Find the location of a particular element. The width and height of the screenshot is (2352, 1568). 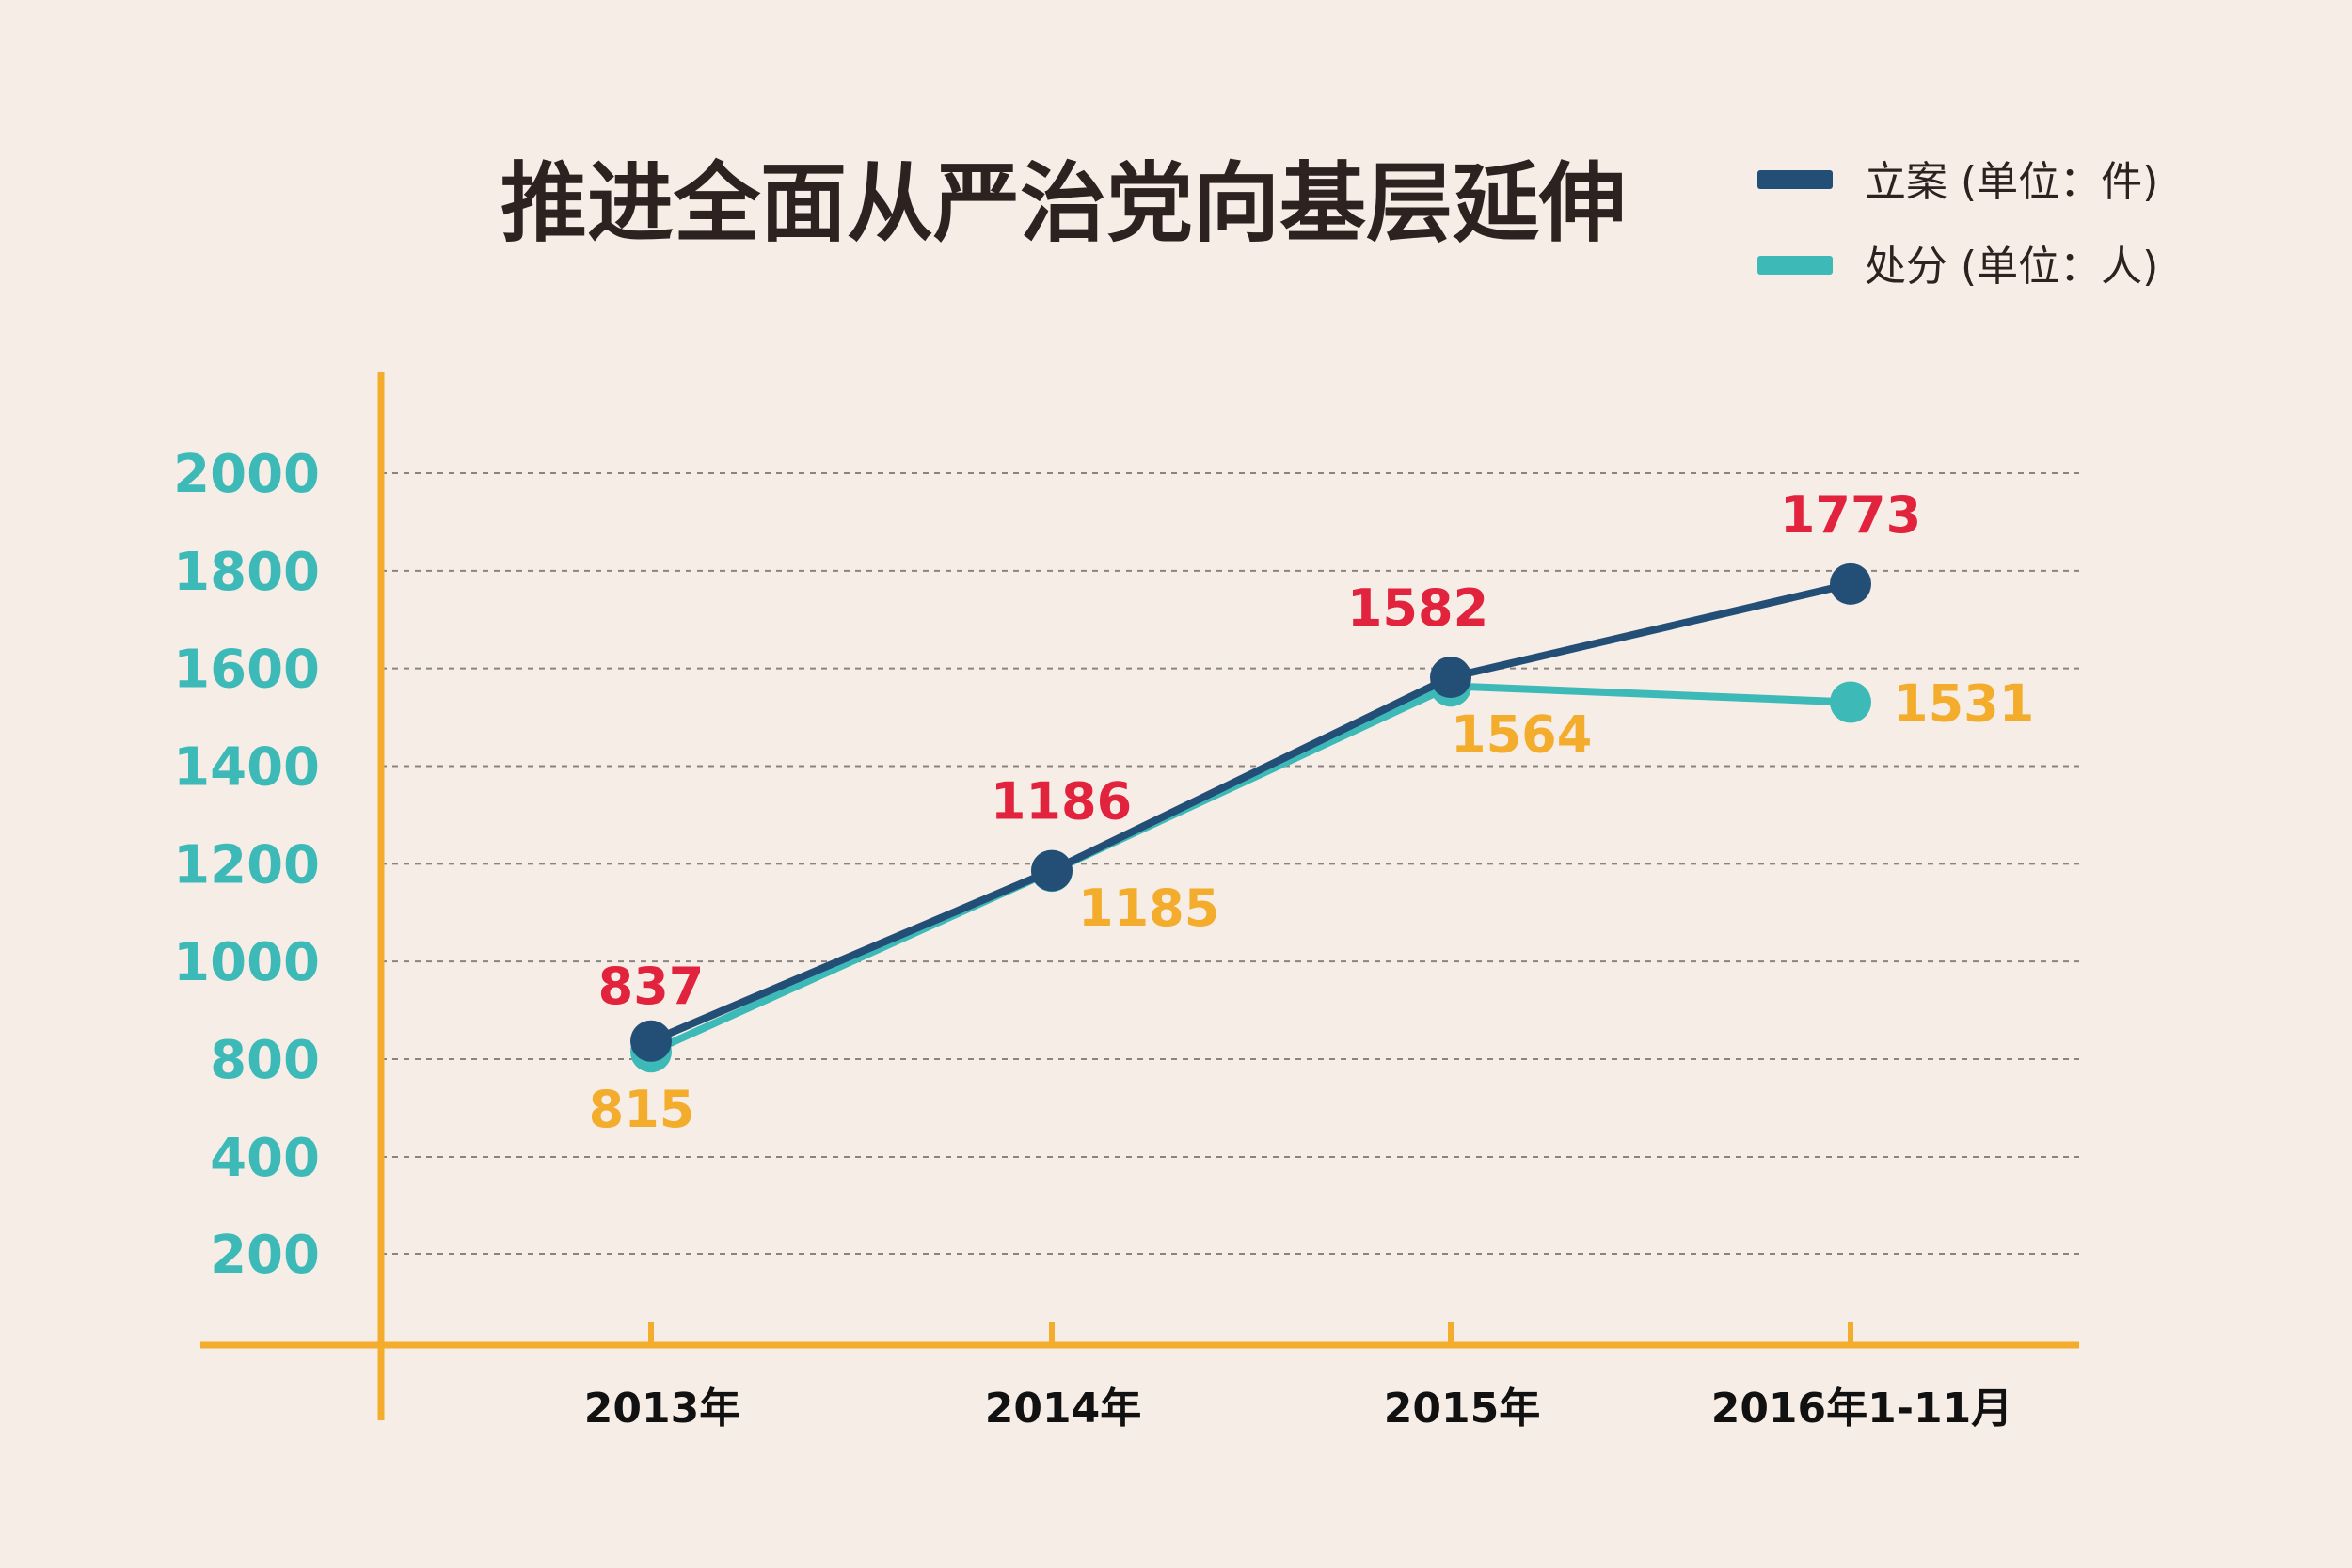

x-tick-label: 2015年 is located at coordinates (1462, 1409).